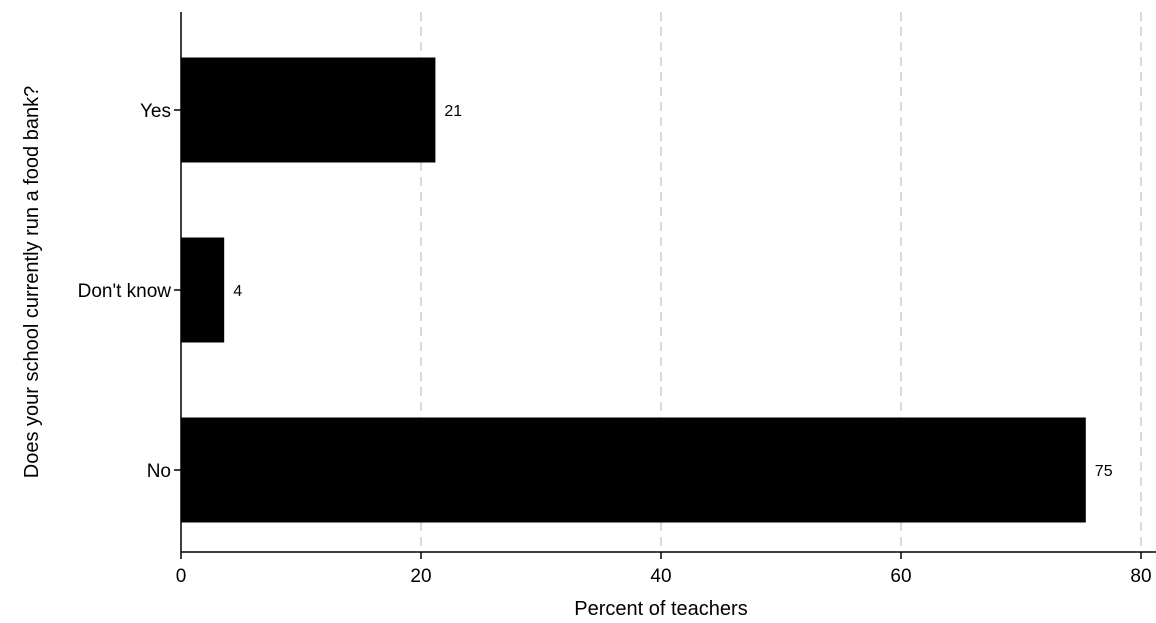 This screenshot has height=623, width=1156. What do you see at coordinates (660, 576) in the screenshot?
I see `x-tick-label-40: 40` at bounding box center [660, 576].